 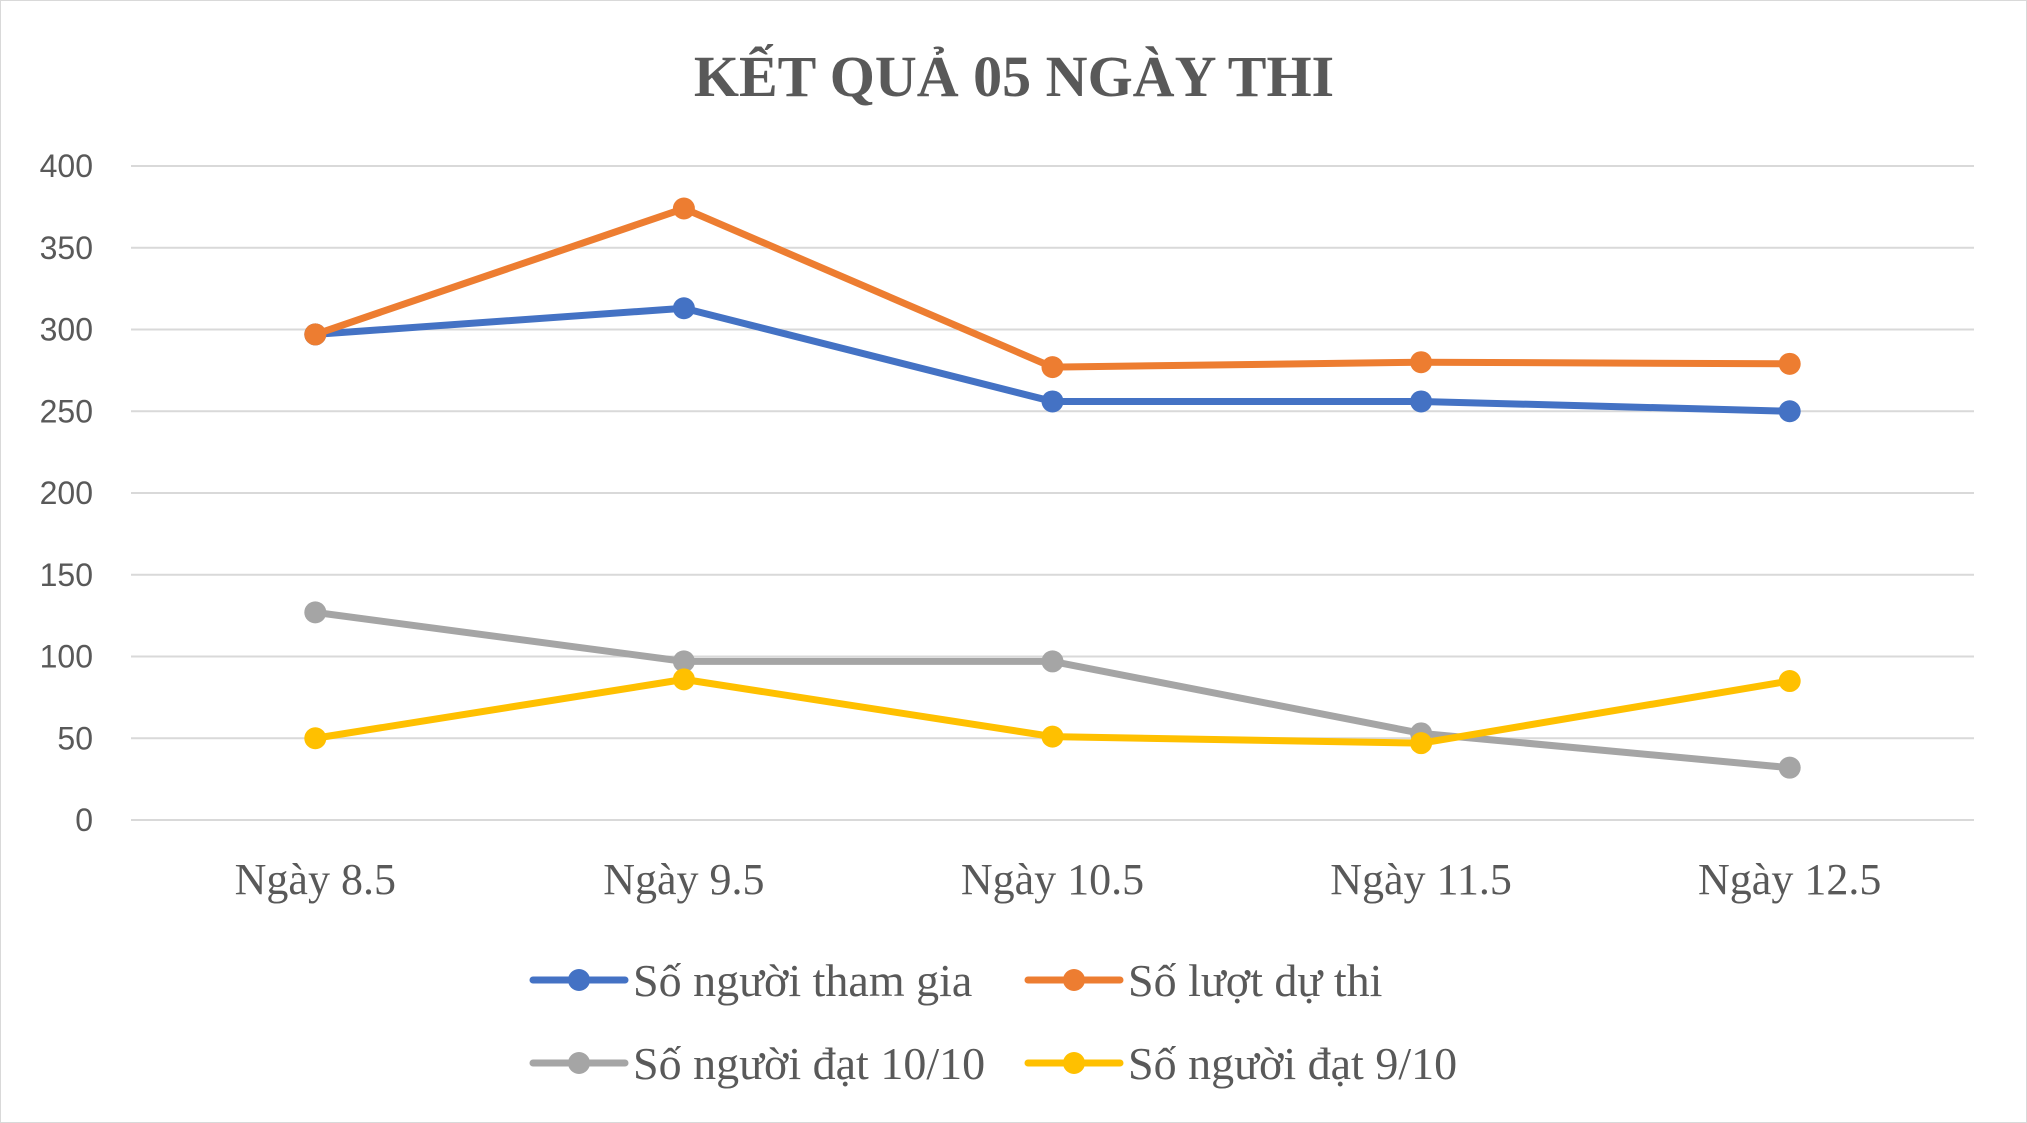 I want to click on chart-title: KẾT QUẢ 05 NGÀY THI, so click(x=1014, y=76).